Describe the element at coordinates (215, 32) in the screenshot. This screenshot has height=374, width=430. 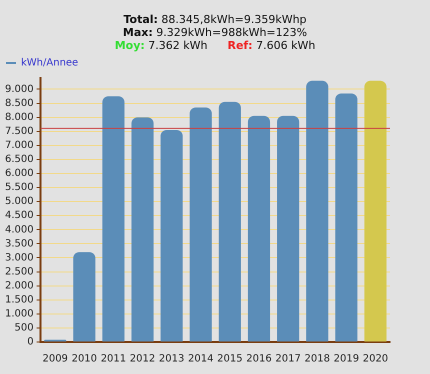
I see `chart-subtitle: Max: 9.329kWh=988kWh=123%` at that location.